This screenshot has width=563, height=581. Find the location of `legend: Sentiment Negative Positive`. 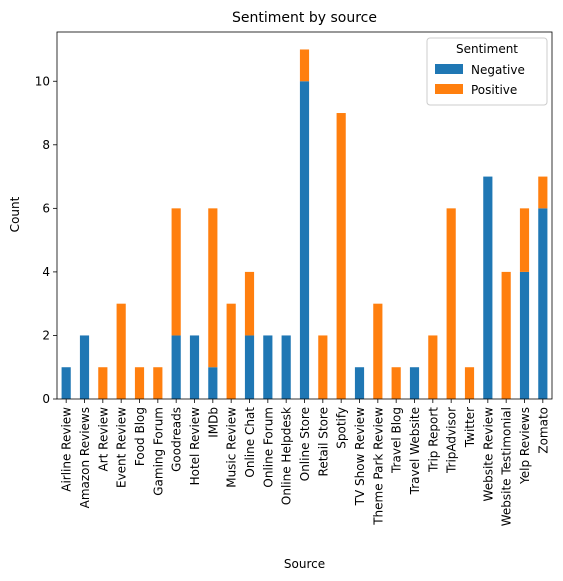

legend: Sentiment Negative Positive is located at coordinates (487, 71).